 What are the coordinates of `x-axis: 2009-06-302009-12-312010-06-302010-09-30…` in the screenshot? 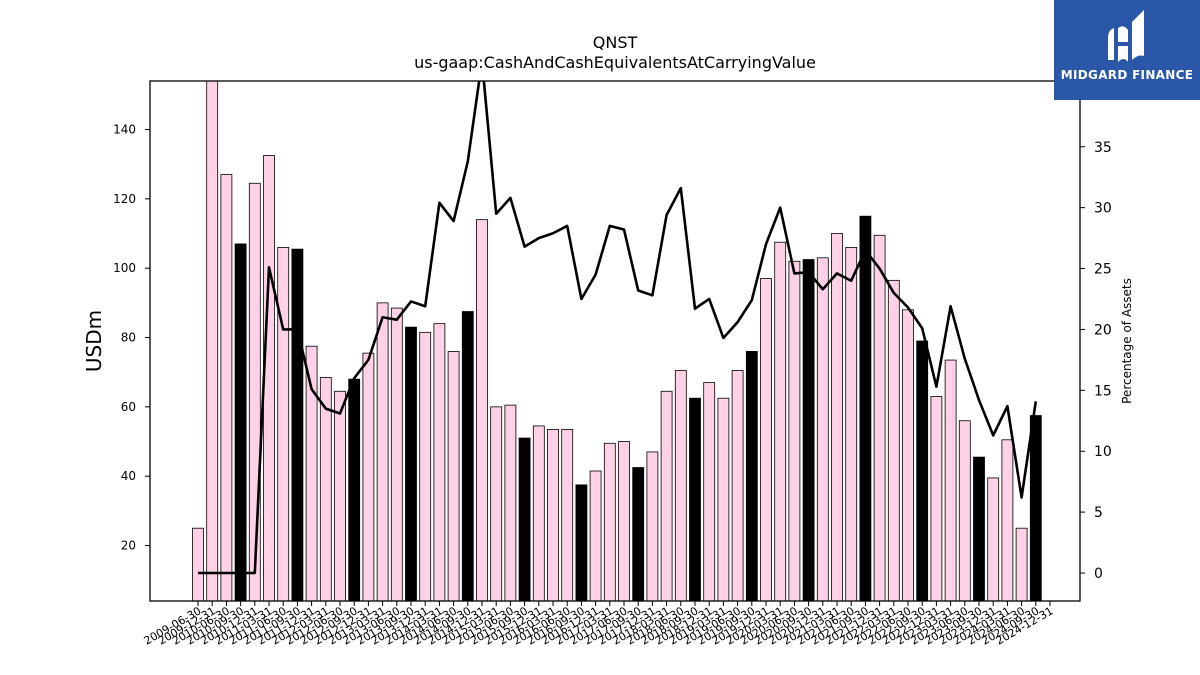 It's located at (599, 624).